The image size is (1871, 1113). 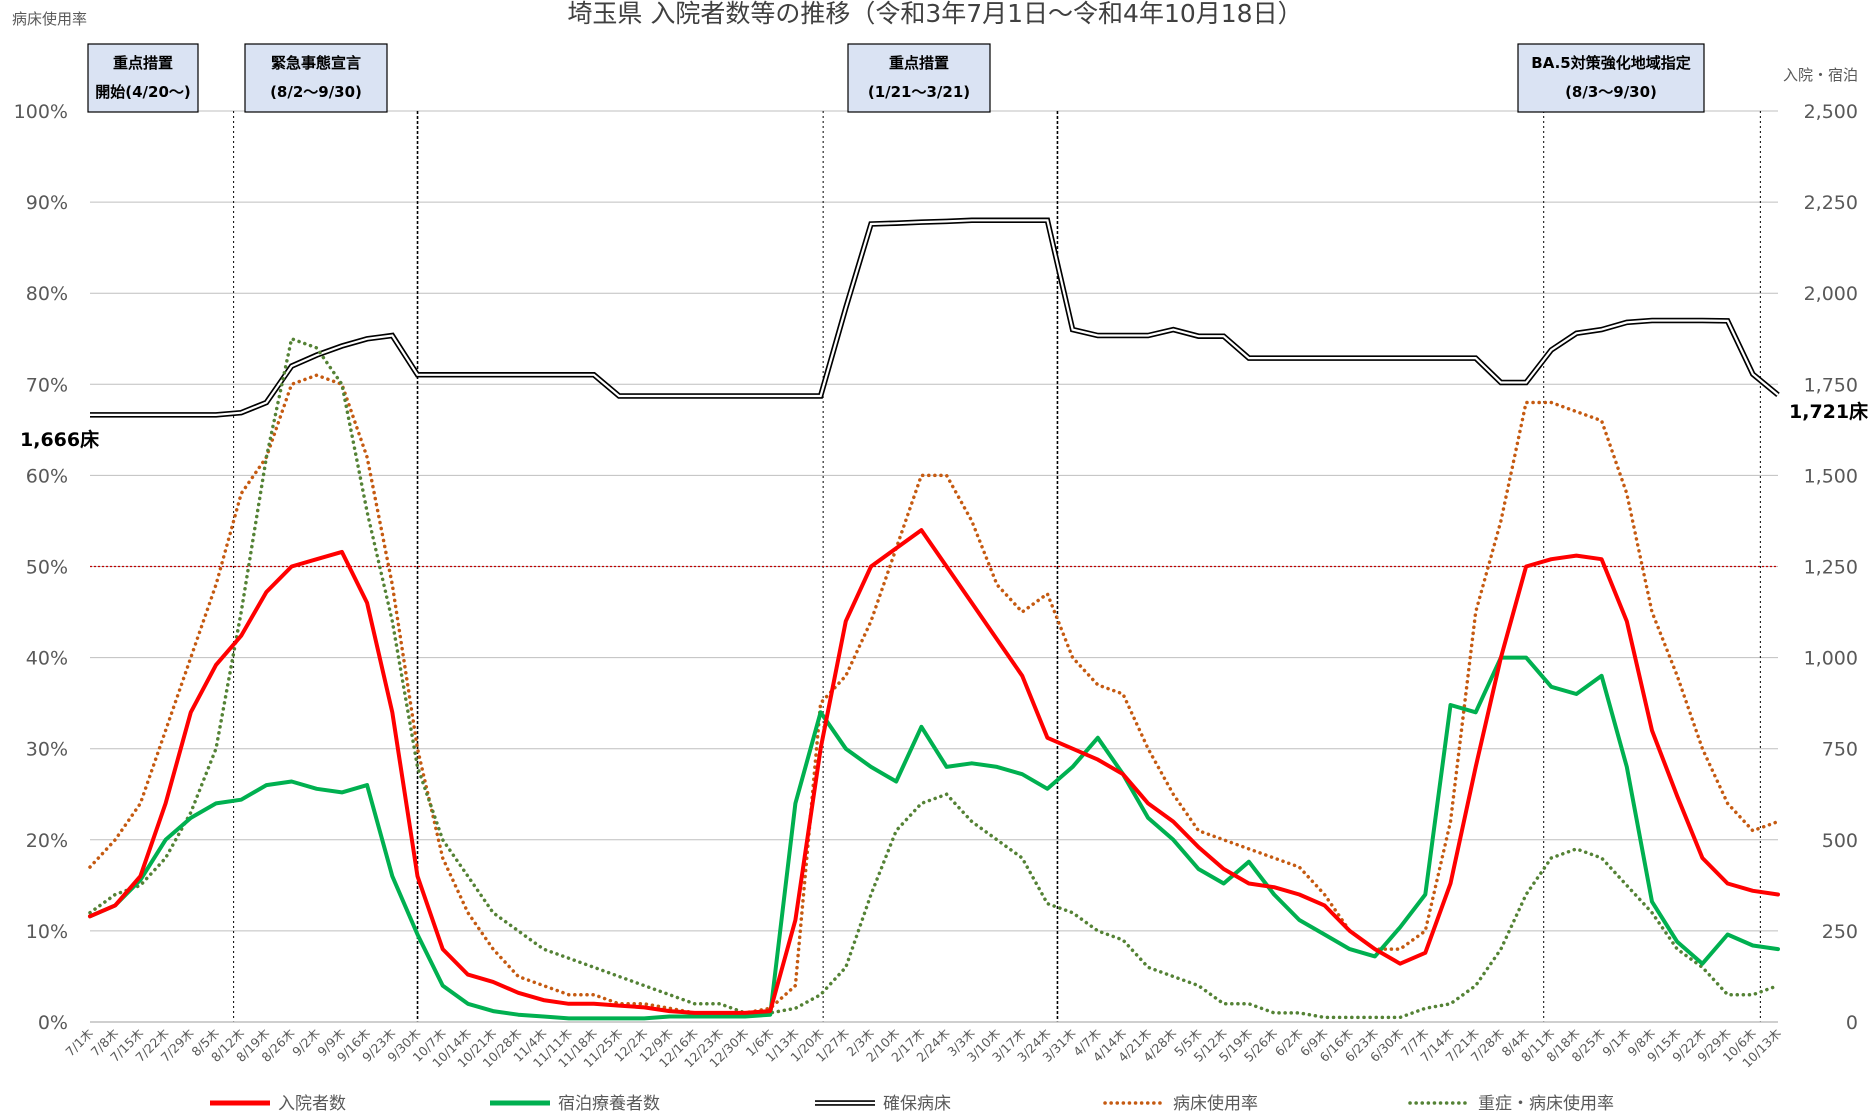 What do you see at coordinates (47, 385) in the screenshot?
I see `left-tick-label: 70%` at bounding box center [47, 385].